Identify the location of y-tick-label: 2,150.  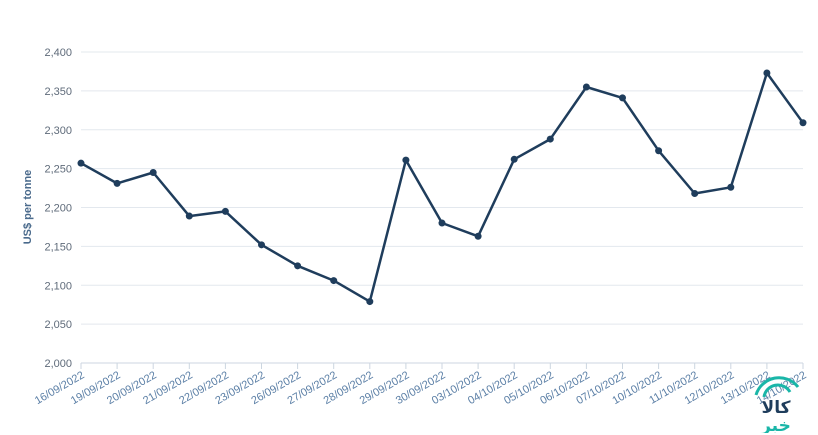
(58, 247).